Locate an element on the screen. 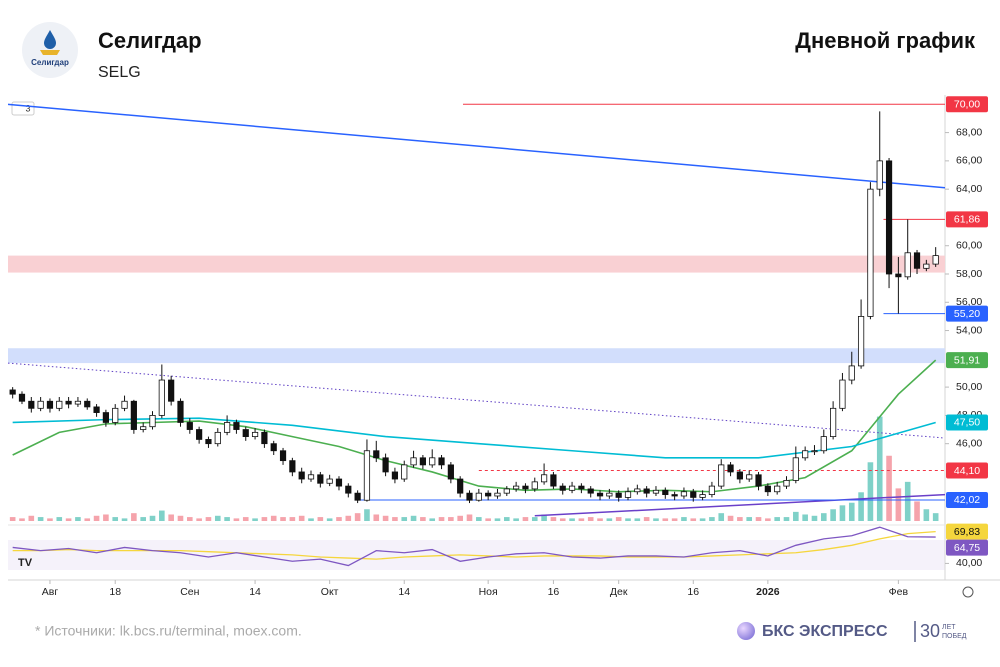 The height and width of the screenshot is (667, 1000). x-tick-label: 2026 is located at coordinates (768, 592).